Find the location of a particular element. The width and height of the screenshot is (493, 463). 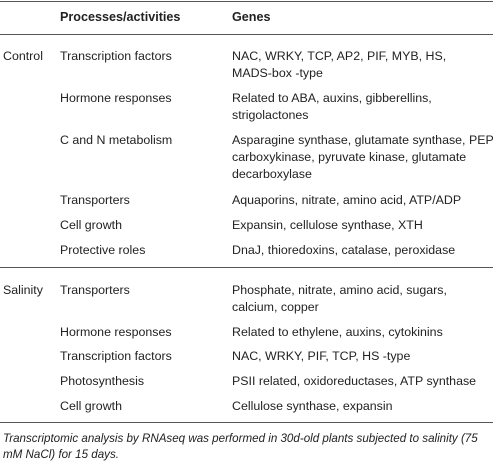

genes-cell: strigolactones is located at coordinates (270, 115).